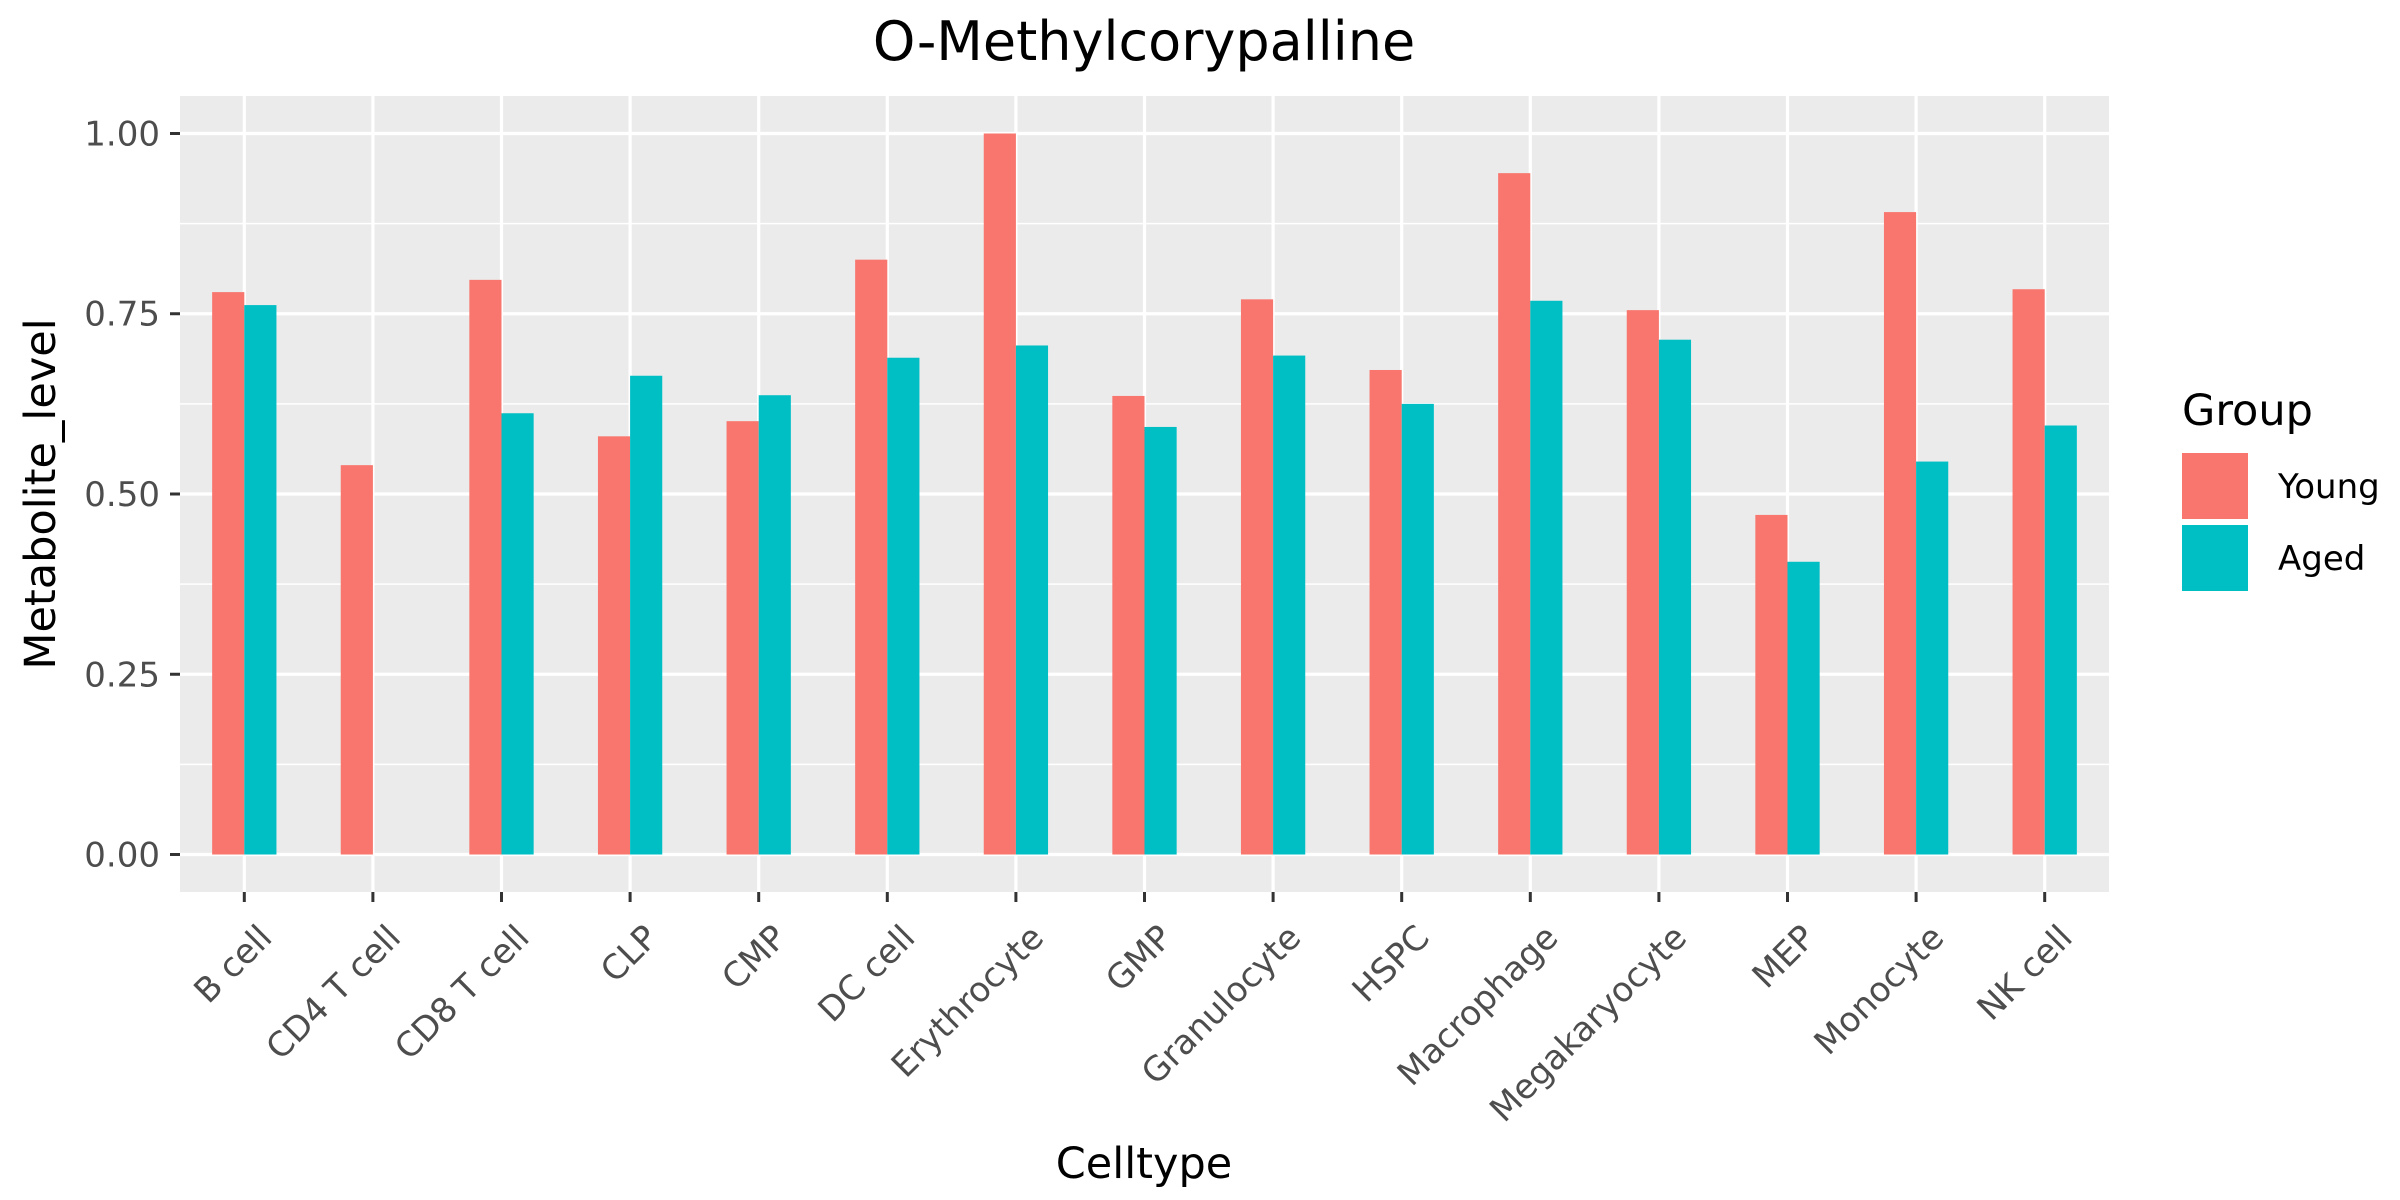 The height and width of the screenshot is (1200, 2400). I want to click on y-tick-label: 0.75, so click(122, 315).